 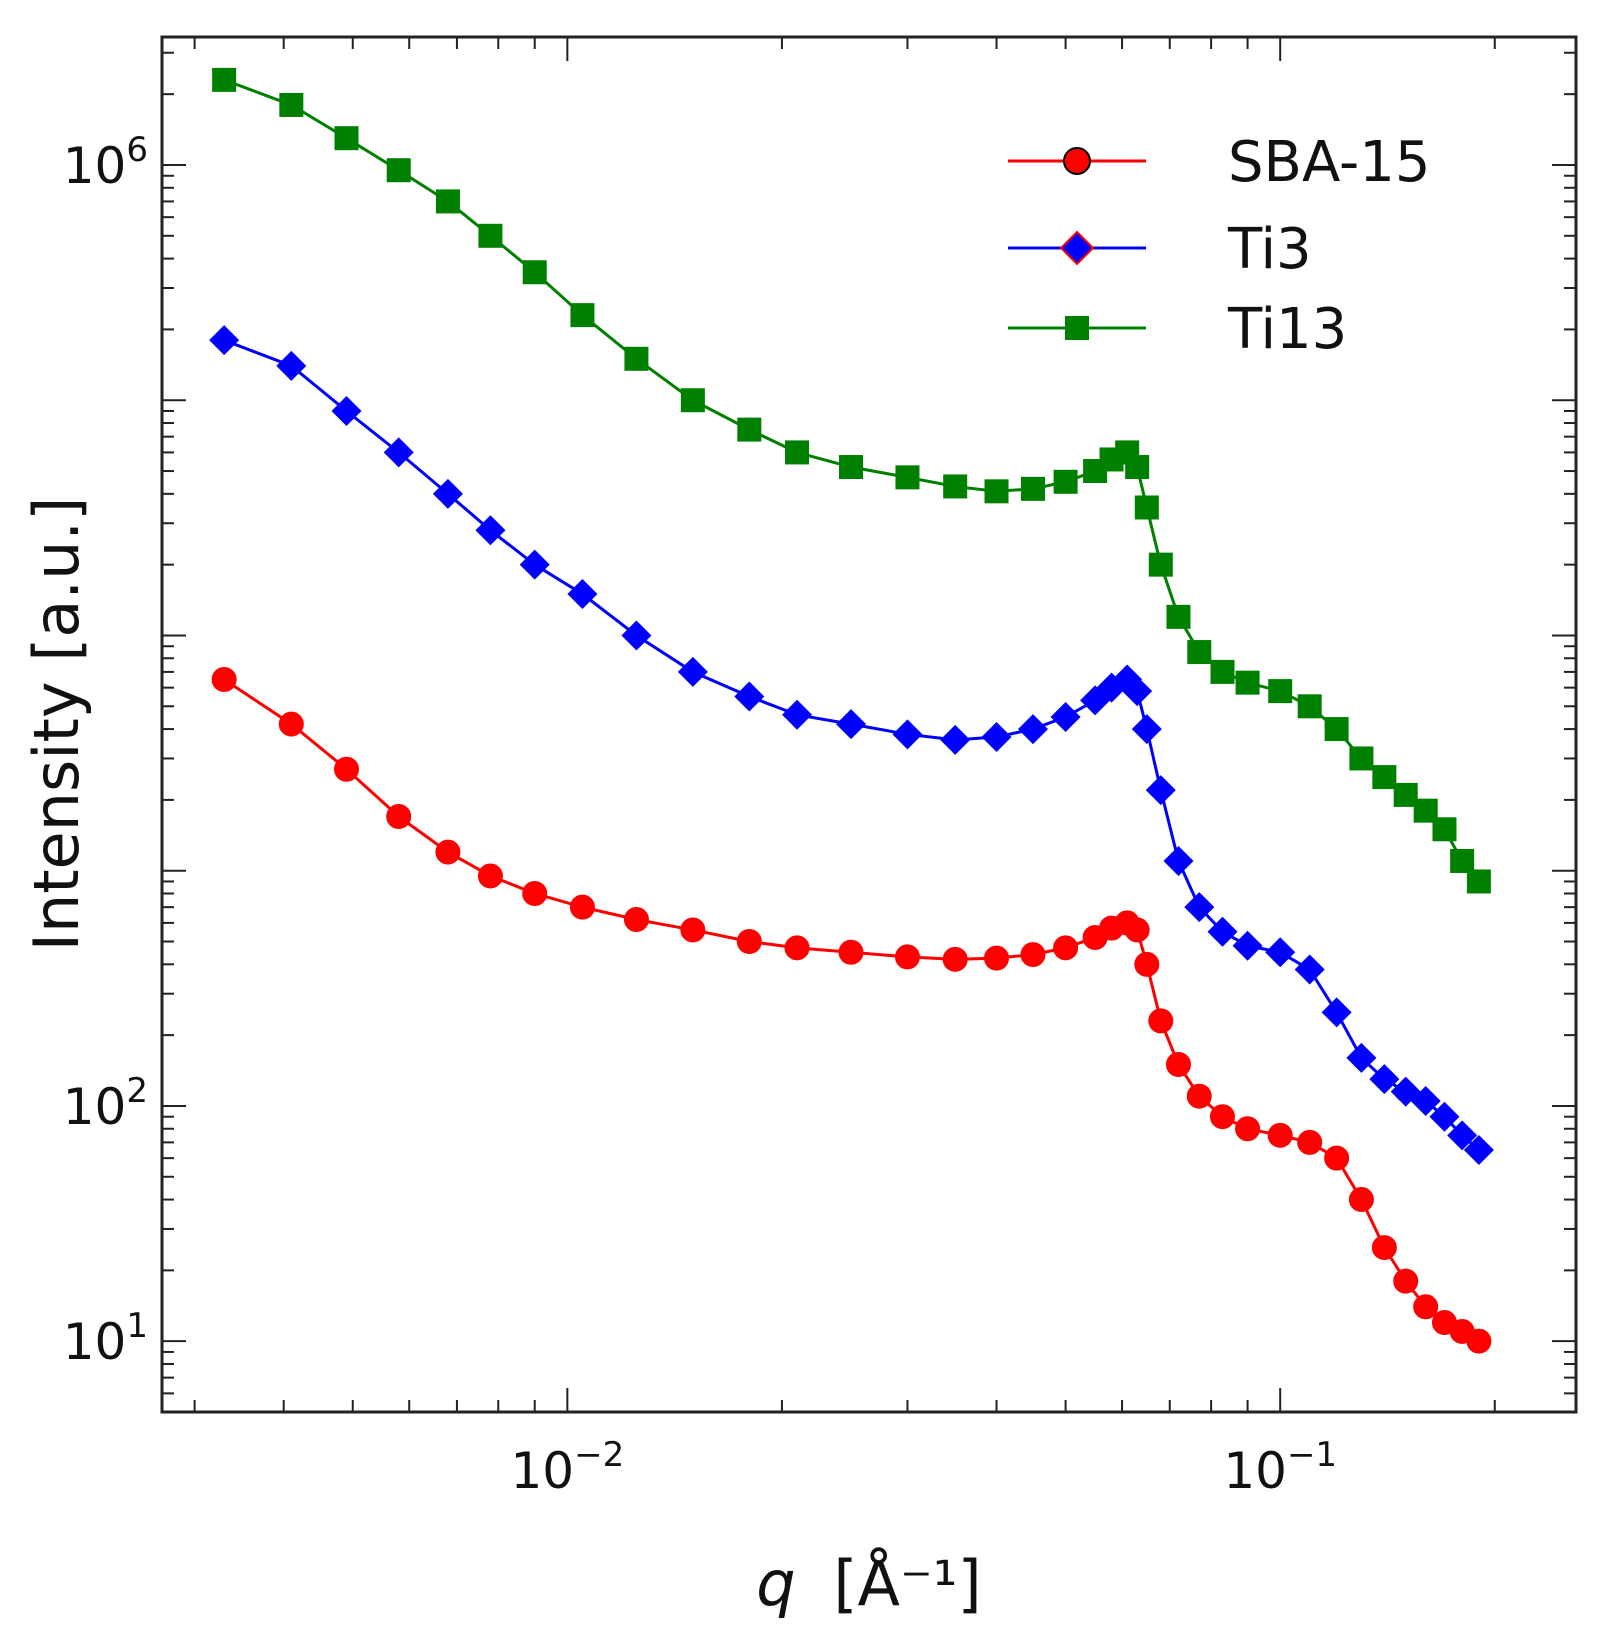 What do you see at coordinates (1329, 162) in the screenshot?
I see `legend-label-sba15: SBA-15` at bounding box center [1329, 162].